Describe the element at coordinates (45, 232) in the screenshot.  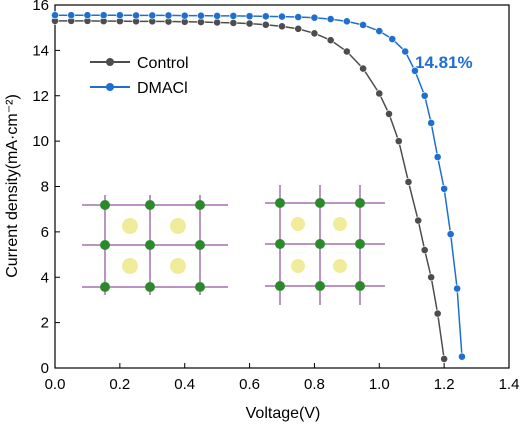
I see `y-tick-label: 6` at that location.